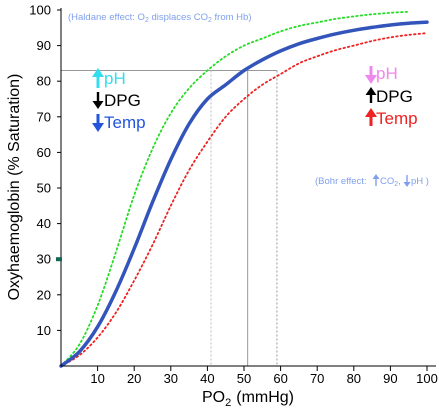 The width and height of the screenshot is (439, 413). What do you see at coordinates (427, 378) in the screenshot?
I see `x-tick-label: 100` at bounding box center [427, 378].